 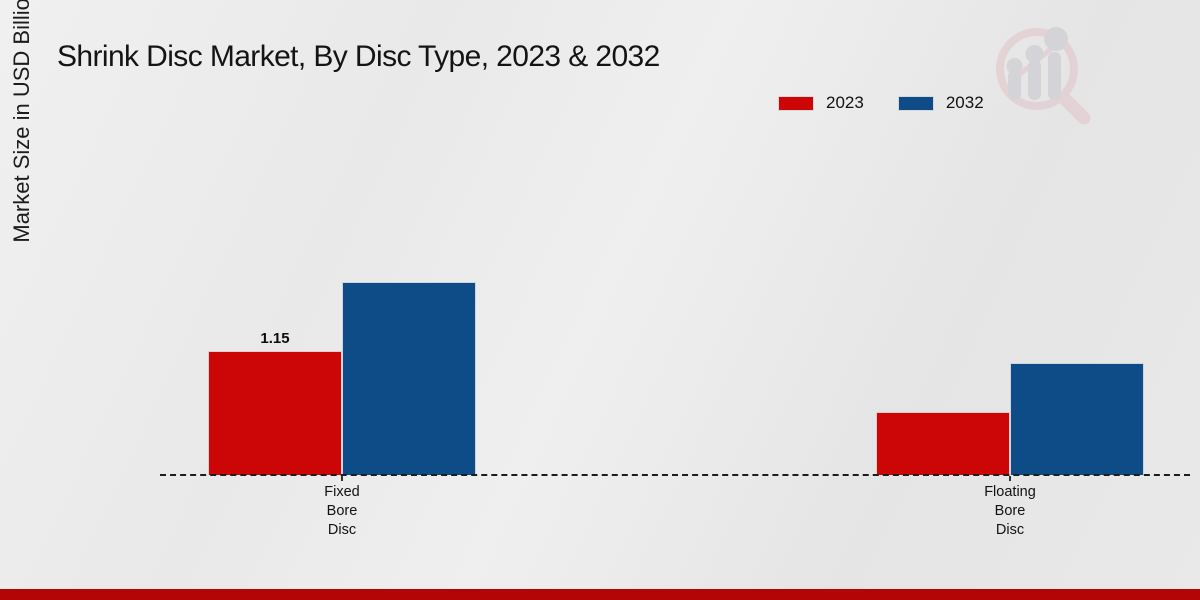 What do you see at coordinates (275, 412) in the screenshot?
I see `bar-2023-fixed-bore-disc` at bounding box center [275, 412].